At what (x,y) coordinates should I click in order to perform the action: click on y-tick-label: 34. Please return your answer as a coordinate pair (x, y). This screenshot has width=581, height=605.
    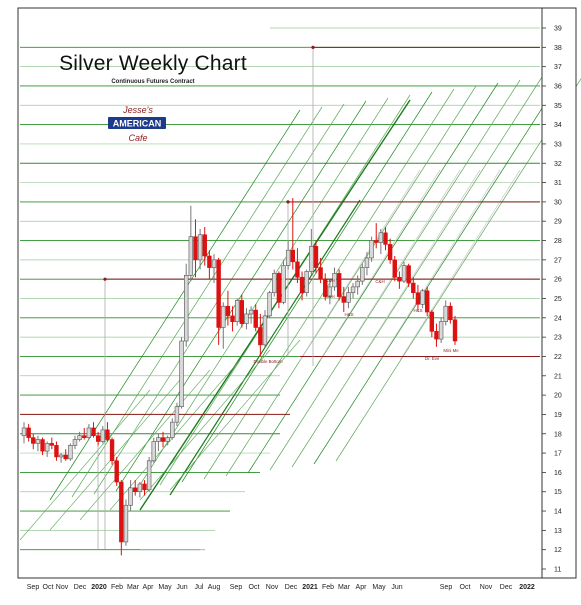
    Looking at the image, I should click on (558, 125).